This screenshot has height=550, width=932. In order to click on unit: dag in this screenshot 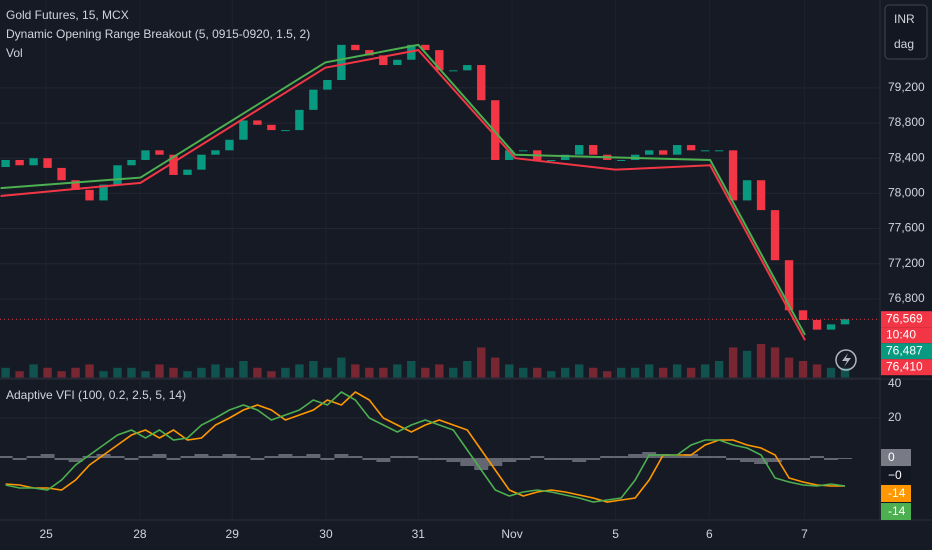, I will do `click(904, 44)`.